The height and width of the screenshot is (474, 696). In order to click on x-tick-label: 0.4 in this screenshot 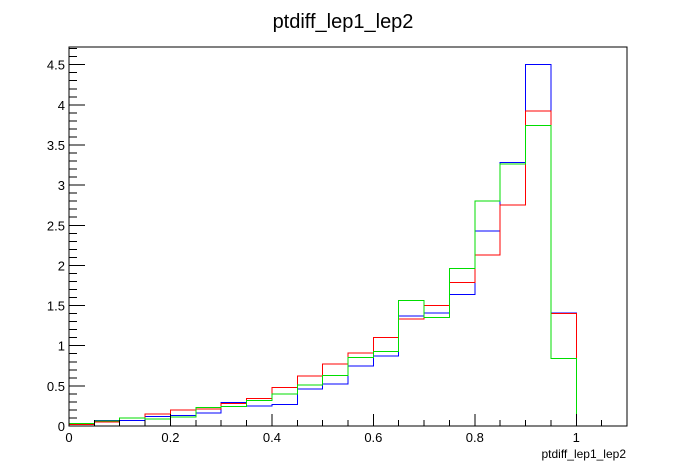, I will do `click(272, 437)`.